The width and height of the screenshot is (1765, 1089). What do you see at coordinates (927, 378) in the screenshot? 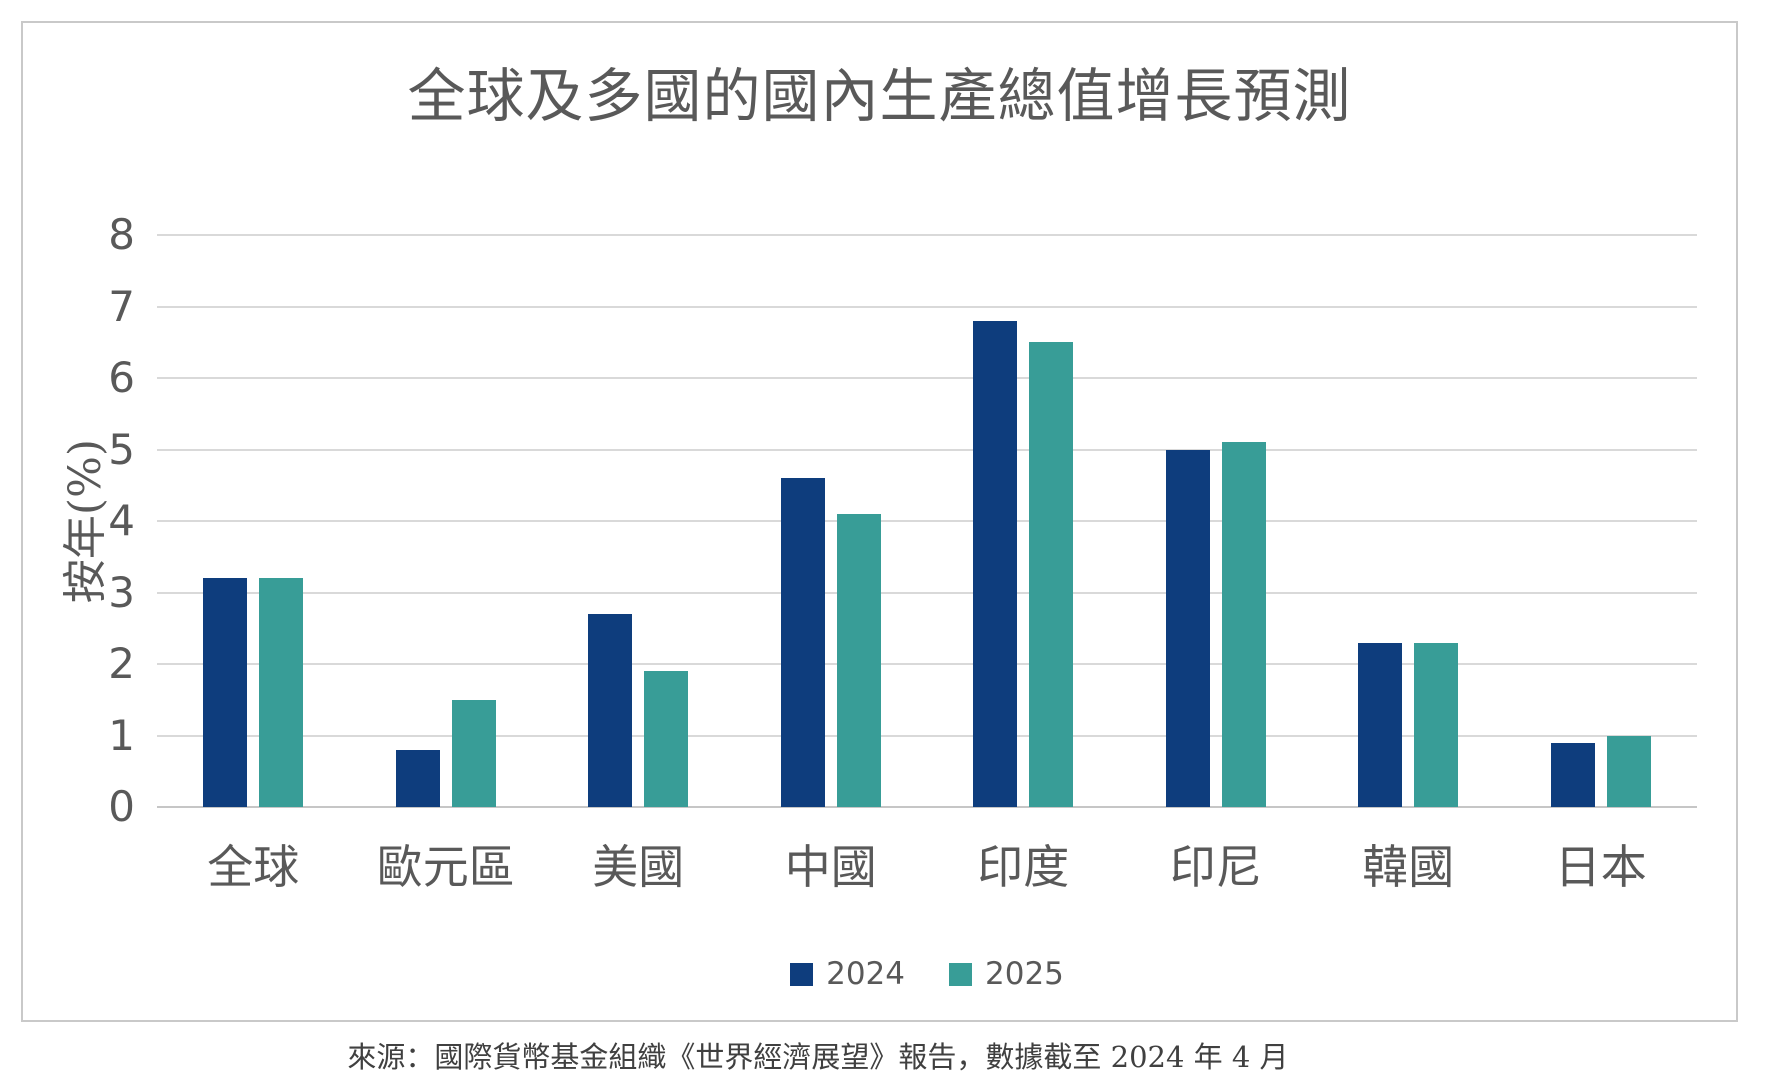
I see `gridline-y6` at bounding box center [927, 378].